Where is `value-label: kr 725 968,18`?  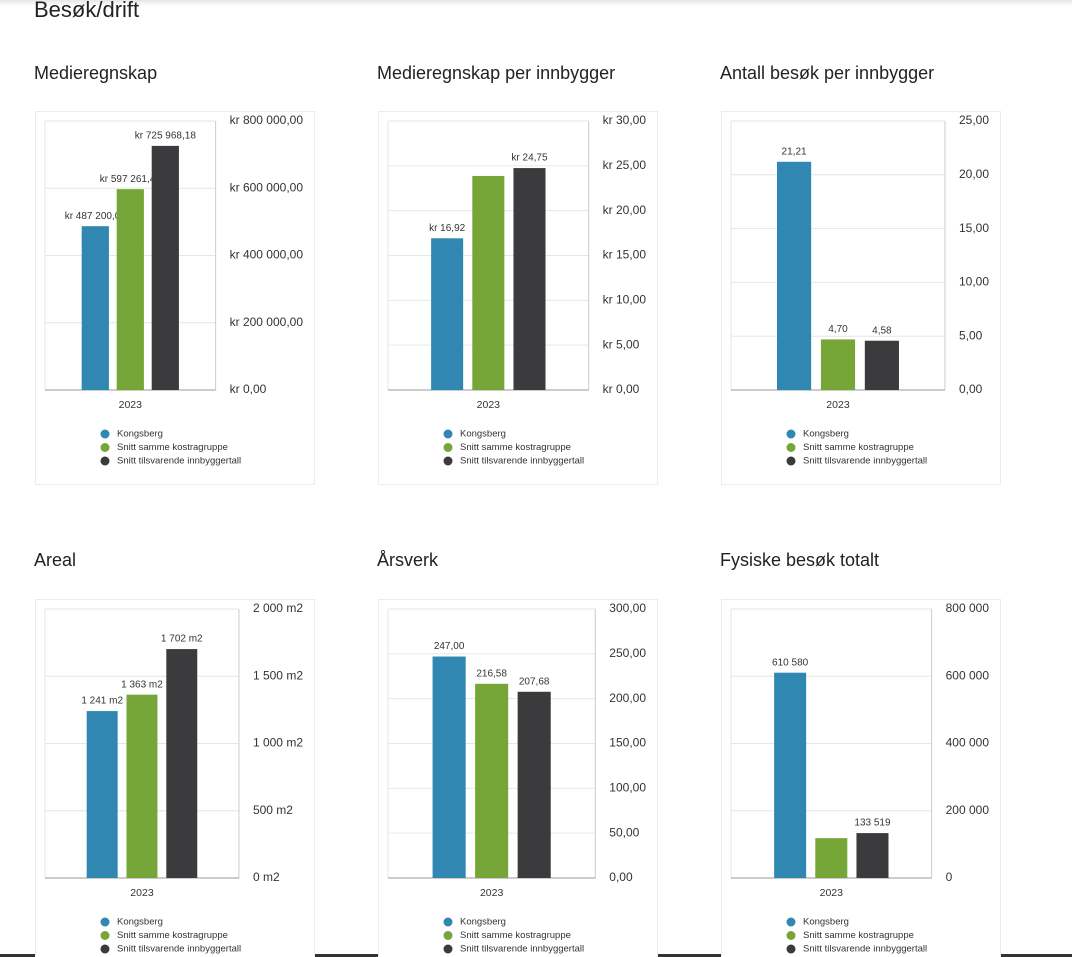
value-label: kr 725 968,18 is located at coordinates (166, 136).